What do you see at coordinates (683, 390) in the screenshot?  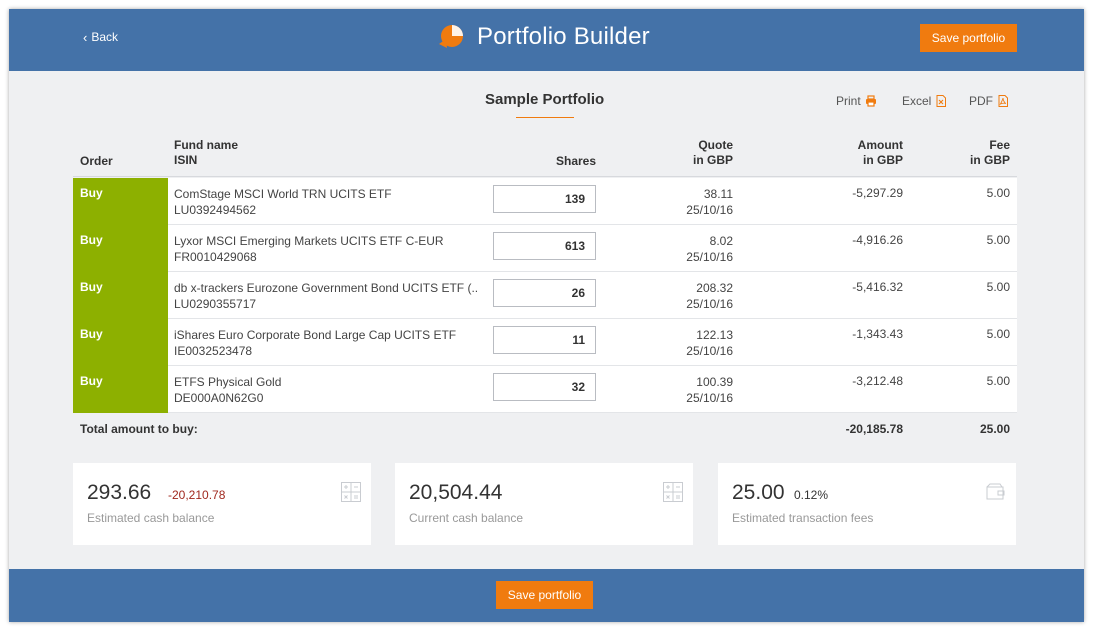 I see `quote-cell: 100.39 25/10/16` at bounding box center [683, 390].